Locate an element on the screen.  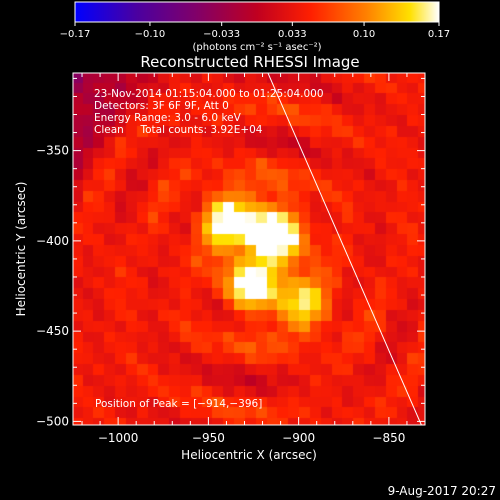
annotation-time-range: 23-Nov-2014 01:15:04.000 to 01:25:04.000 is located at coordinates (209, 94).